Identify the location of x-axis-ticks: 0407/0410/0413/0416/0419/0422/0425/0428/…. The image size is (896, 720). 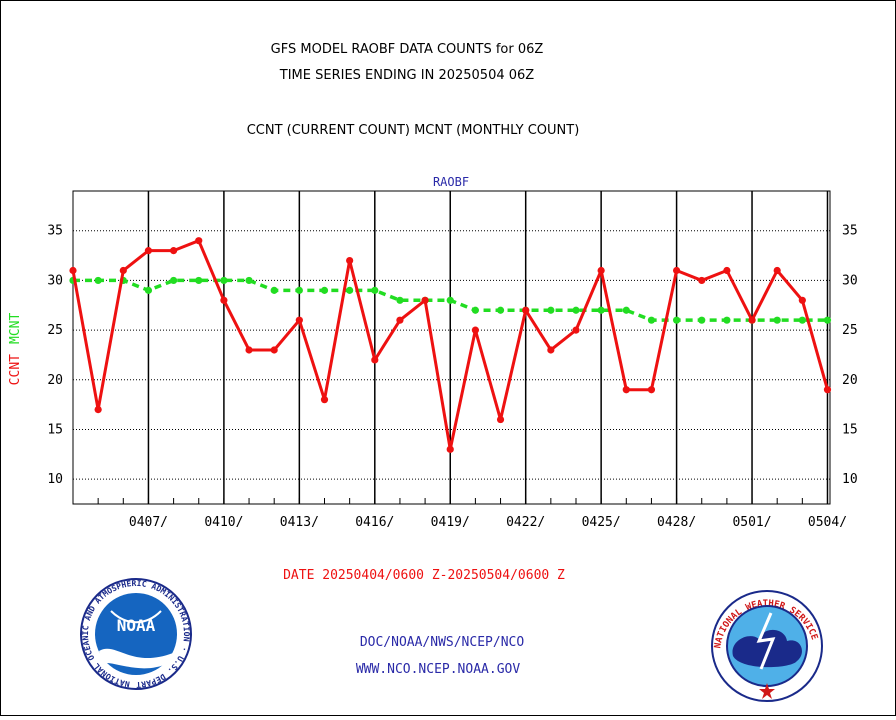
(488, 522).